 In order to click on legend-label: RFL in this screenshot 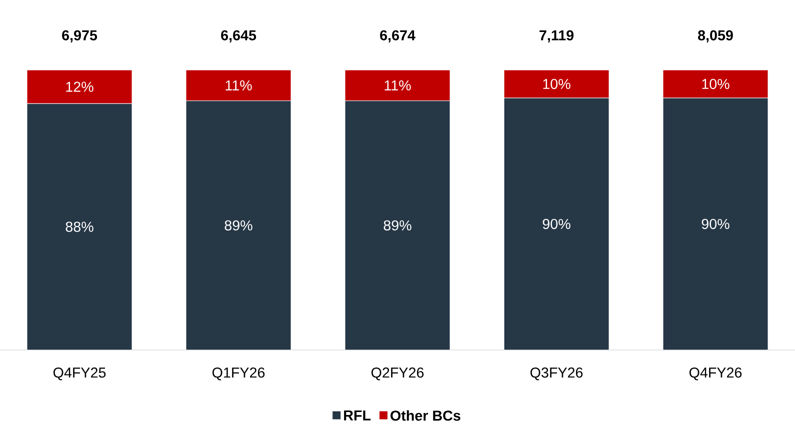, I will do `click(357, 415)`.